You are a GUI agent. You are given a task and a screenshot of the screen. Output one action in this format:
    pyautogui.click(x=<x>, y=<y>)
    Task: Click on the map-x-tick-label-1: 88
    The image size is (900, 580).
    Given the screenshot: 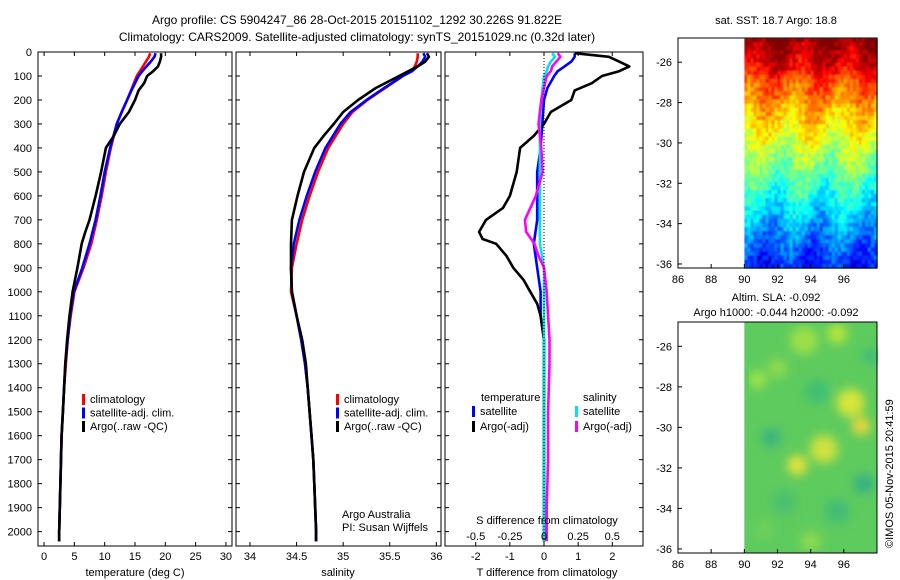 What is the action you would take?
    pyautogui.click(x=711, y=565)
    